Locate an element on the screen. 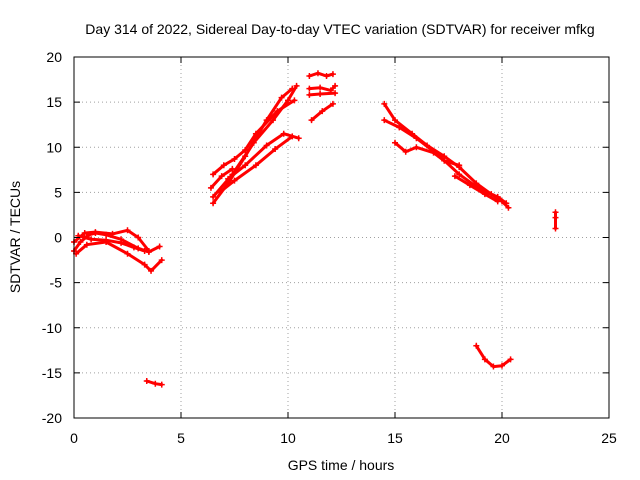 The image size is (640, 480). y-tick-label: -10 is located at coordinates (52, 328).